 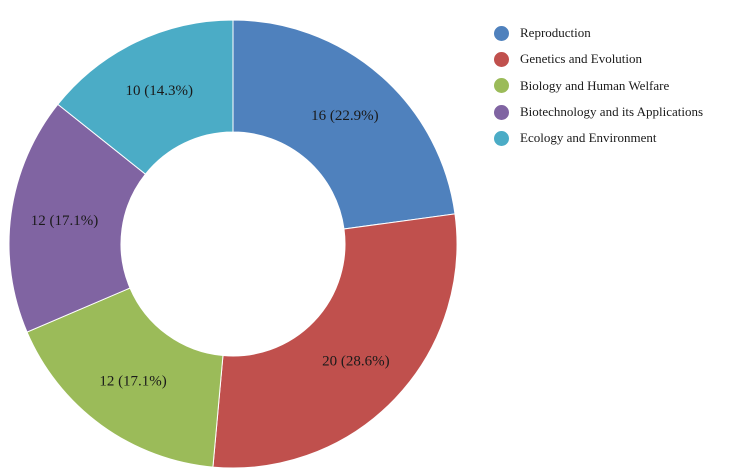 I want to click on legend-label: Biotechnology and its Applications, so click(x=612, y=112).